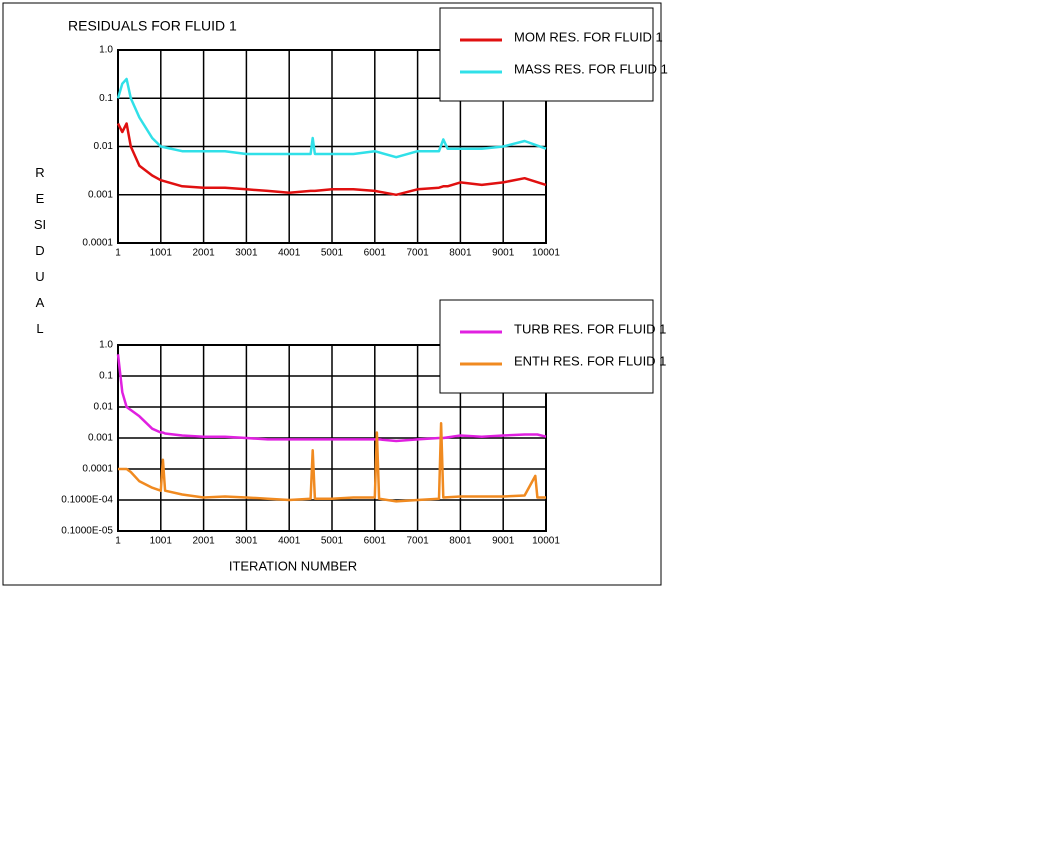  I want to click on y-tick-label: 0.1000E-05, so click(87, 531).